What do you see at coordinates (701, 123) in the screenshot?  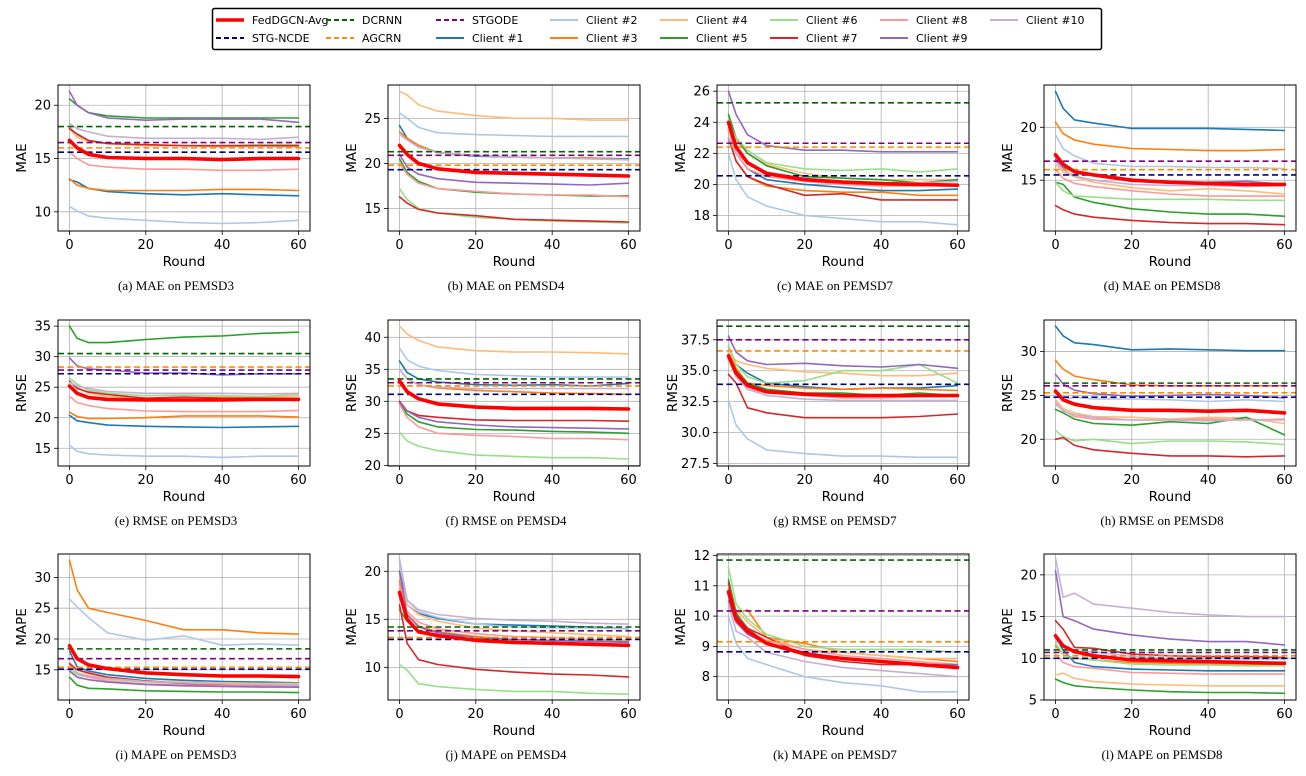 I see `y-tick-label: 24` at bounding box center [701, 123].